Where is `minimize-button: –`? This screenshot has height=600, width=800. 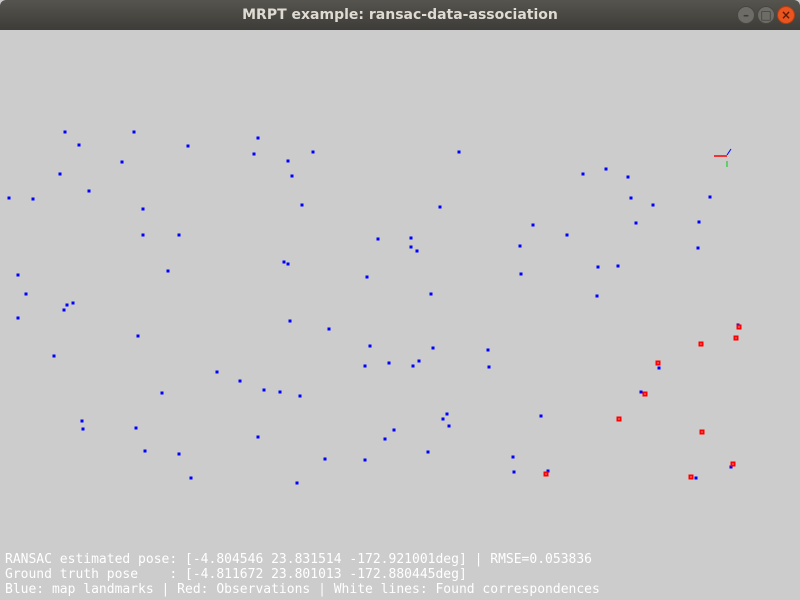
minimize-button: – is located at coordinates (746, 15).